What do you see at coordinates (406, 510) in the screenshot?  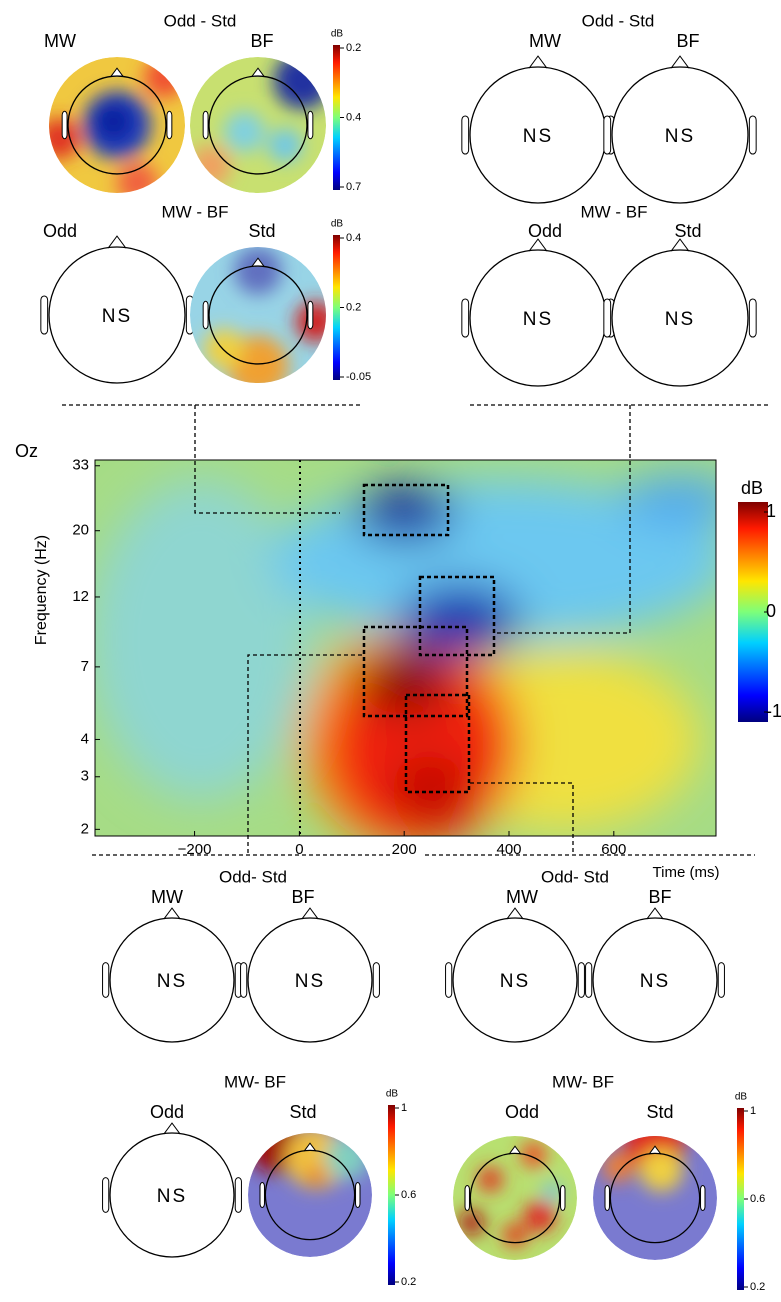 I see `window-box` at bounding box center [406, 510].